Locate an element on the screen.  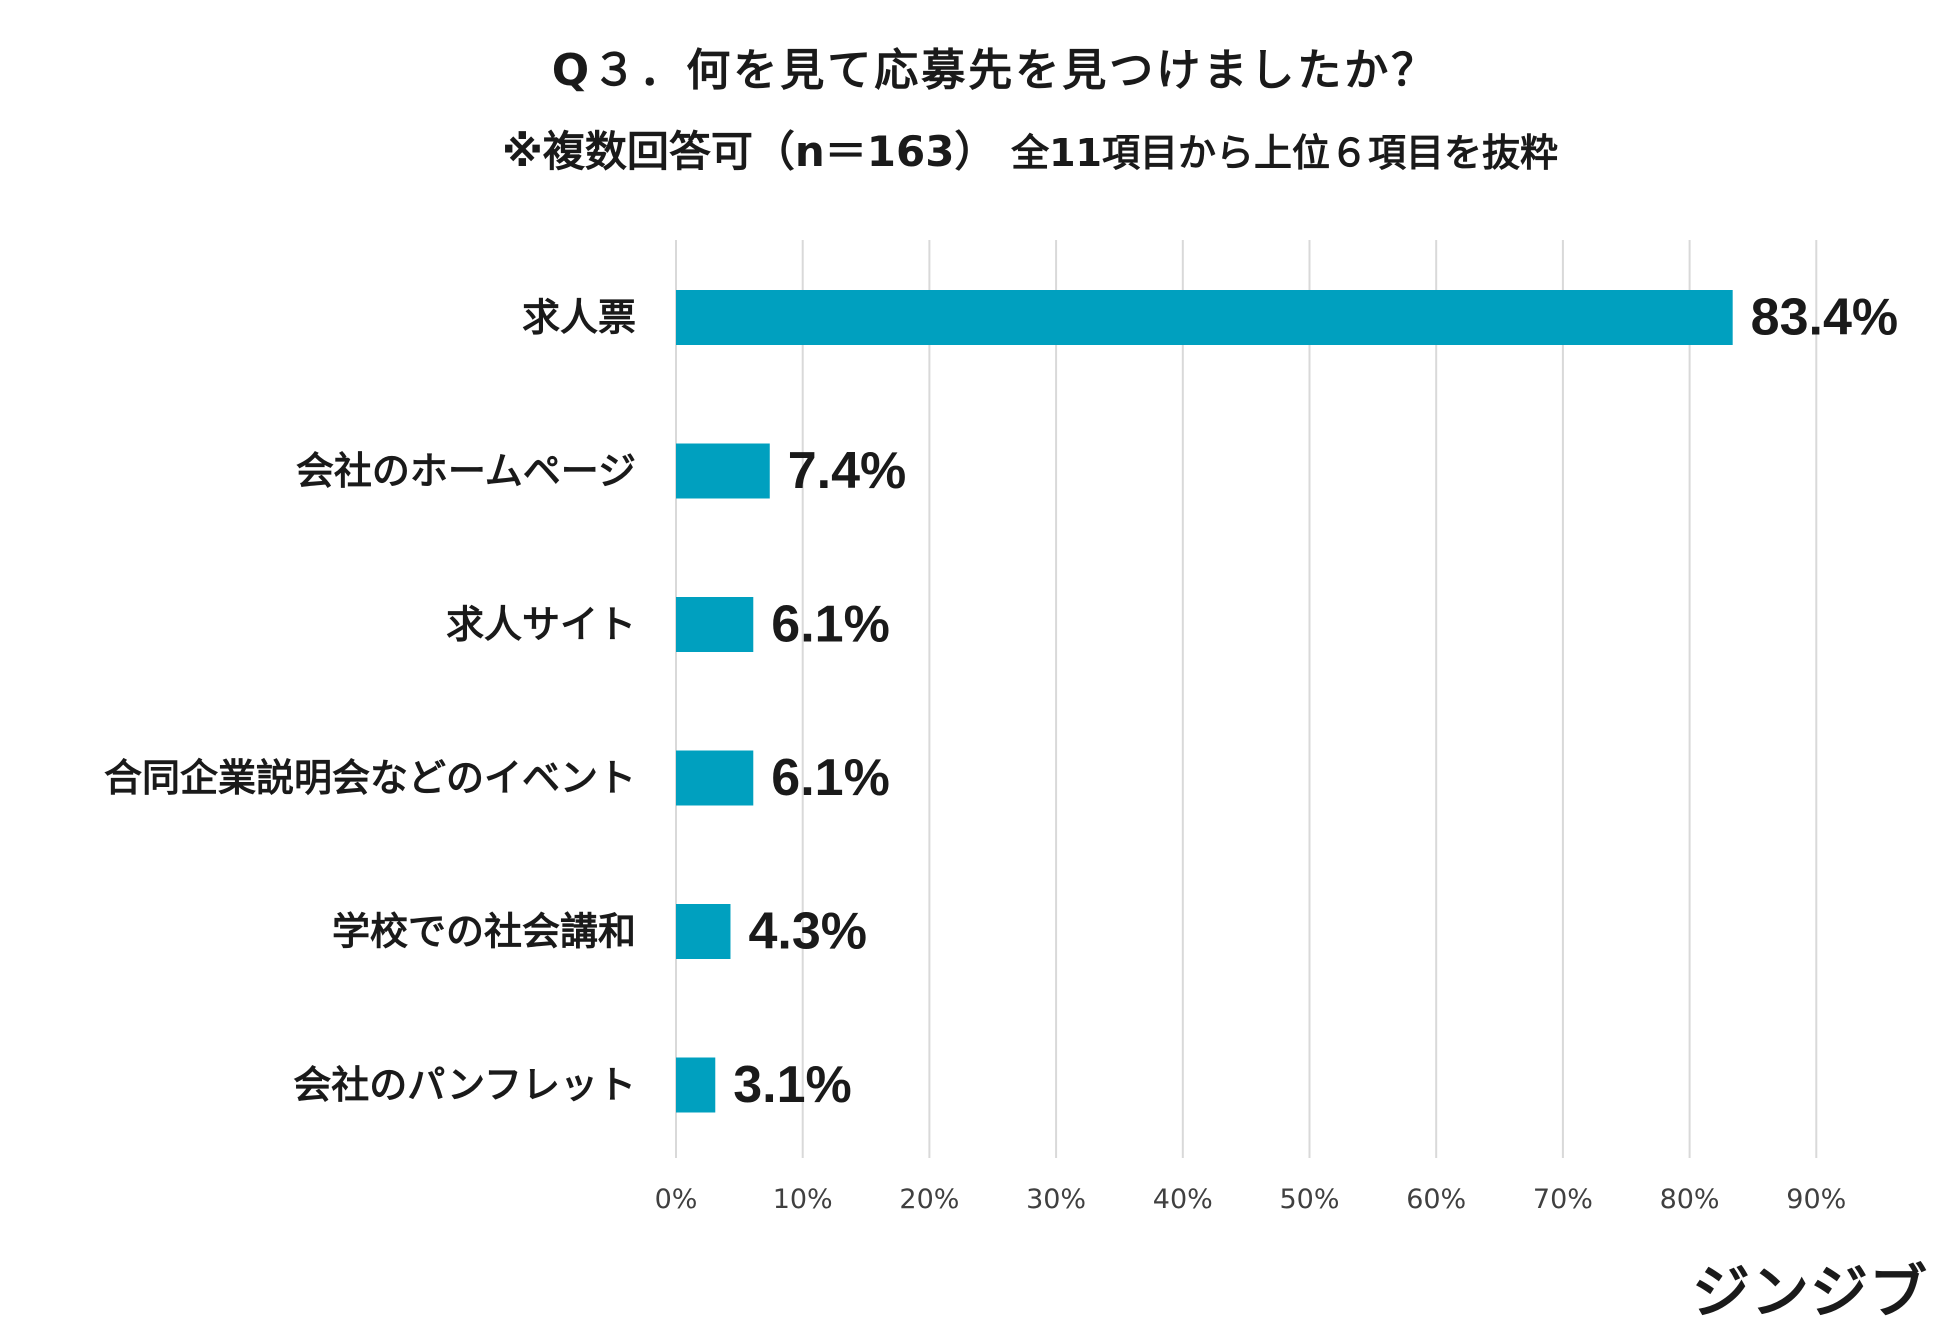
x-tick-label: 90% is located at coordinates (1816, 1199).